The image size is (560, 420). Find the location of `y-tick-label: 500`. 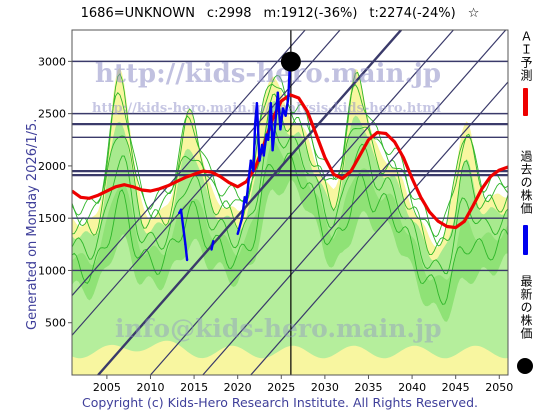

y-tick-label: 500 is located at coordinates (55, 323).